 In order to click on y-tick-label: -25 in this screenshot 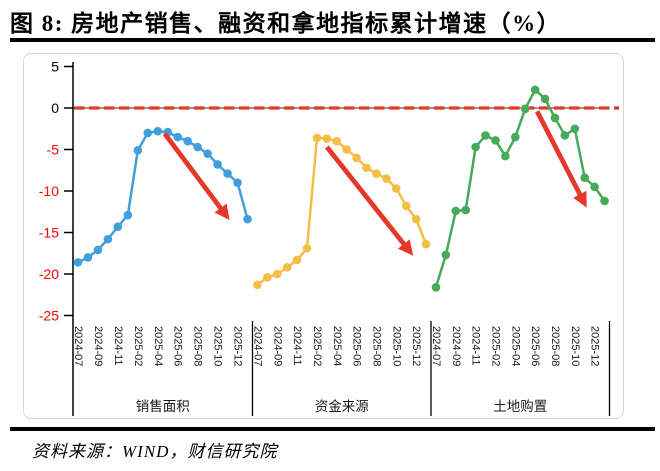, I will do `click(49, 316)`.